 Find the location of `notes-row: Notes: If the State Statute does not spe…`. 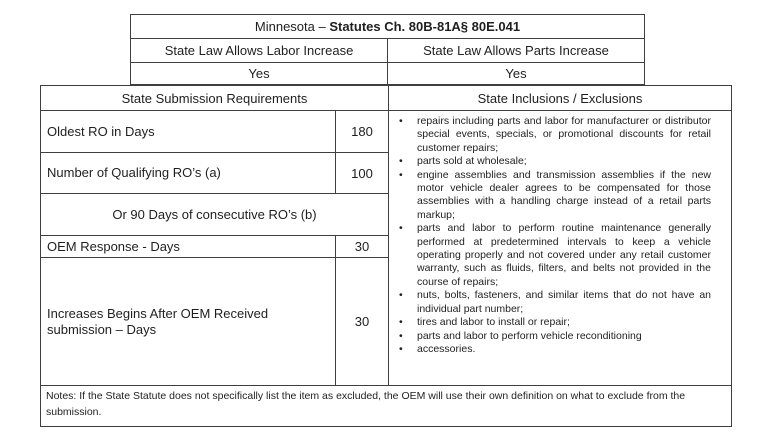

notes-row: Notes: If the State Statute does not spe… is located at coordinates (386, 405).